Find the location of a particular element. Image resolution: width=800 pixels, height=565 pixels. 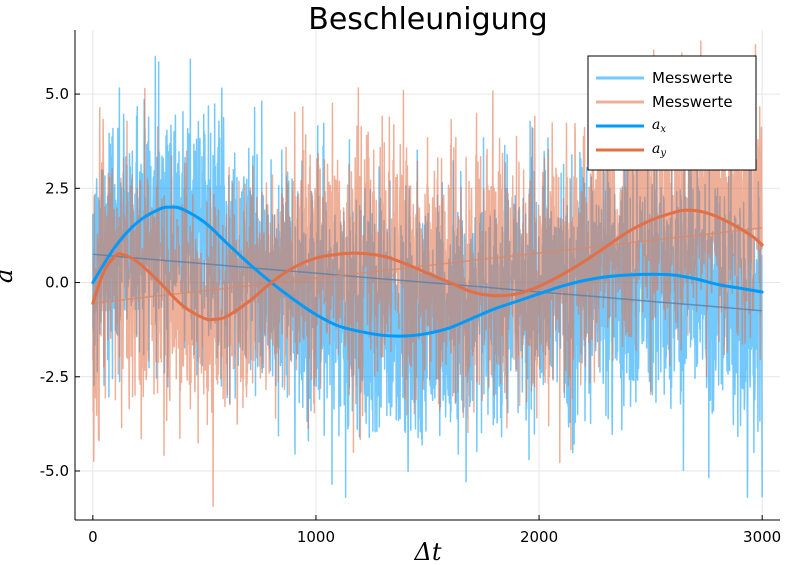

trend-layer is located at coordinates (427, 269).